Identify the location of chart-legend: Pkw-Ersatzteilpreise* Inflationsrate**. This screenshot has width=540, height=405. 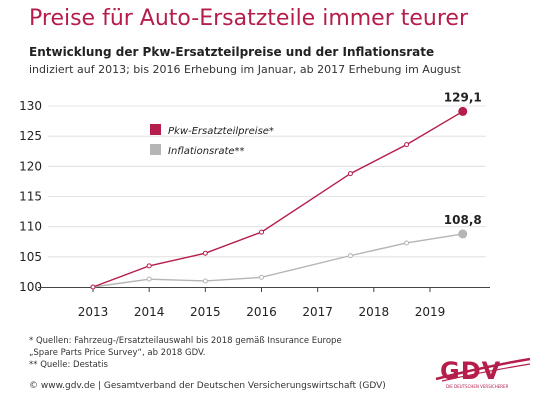
(212, 140).